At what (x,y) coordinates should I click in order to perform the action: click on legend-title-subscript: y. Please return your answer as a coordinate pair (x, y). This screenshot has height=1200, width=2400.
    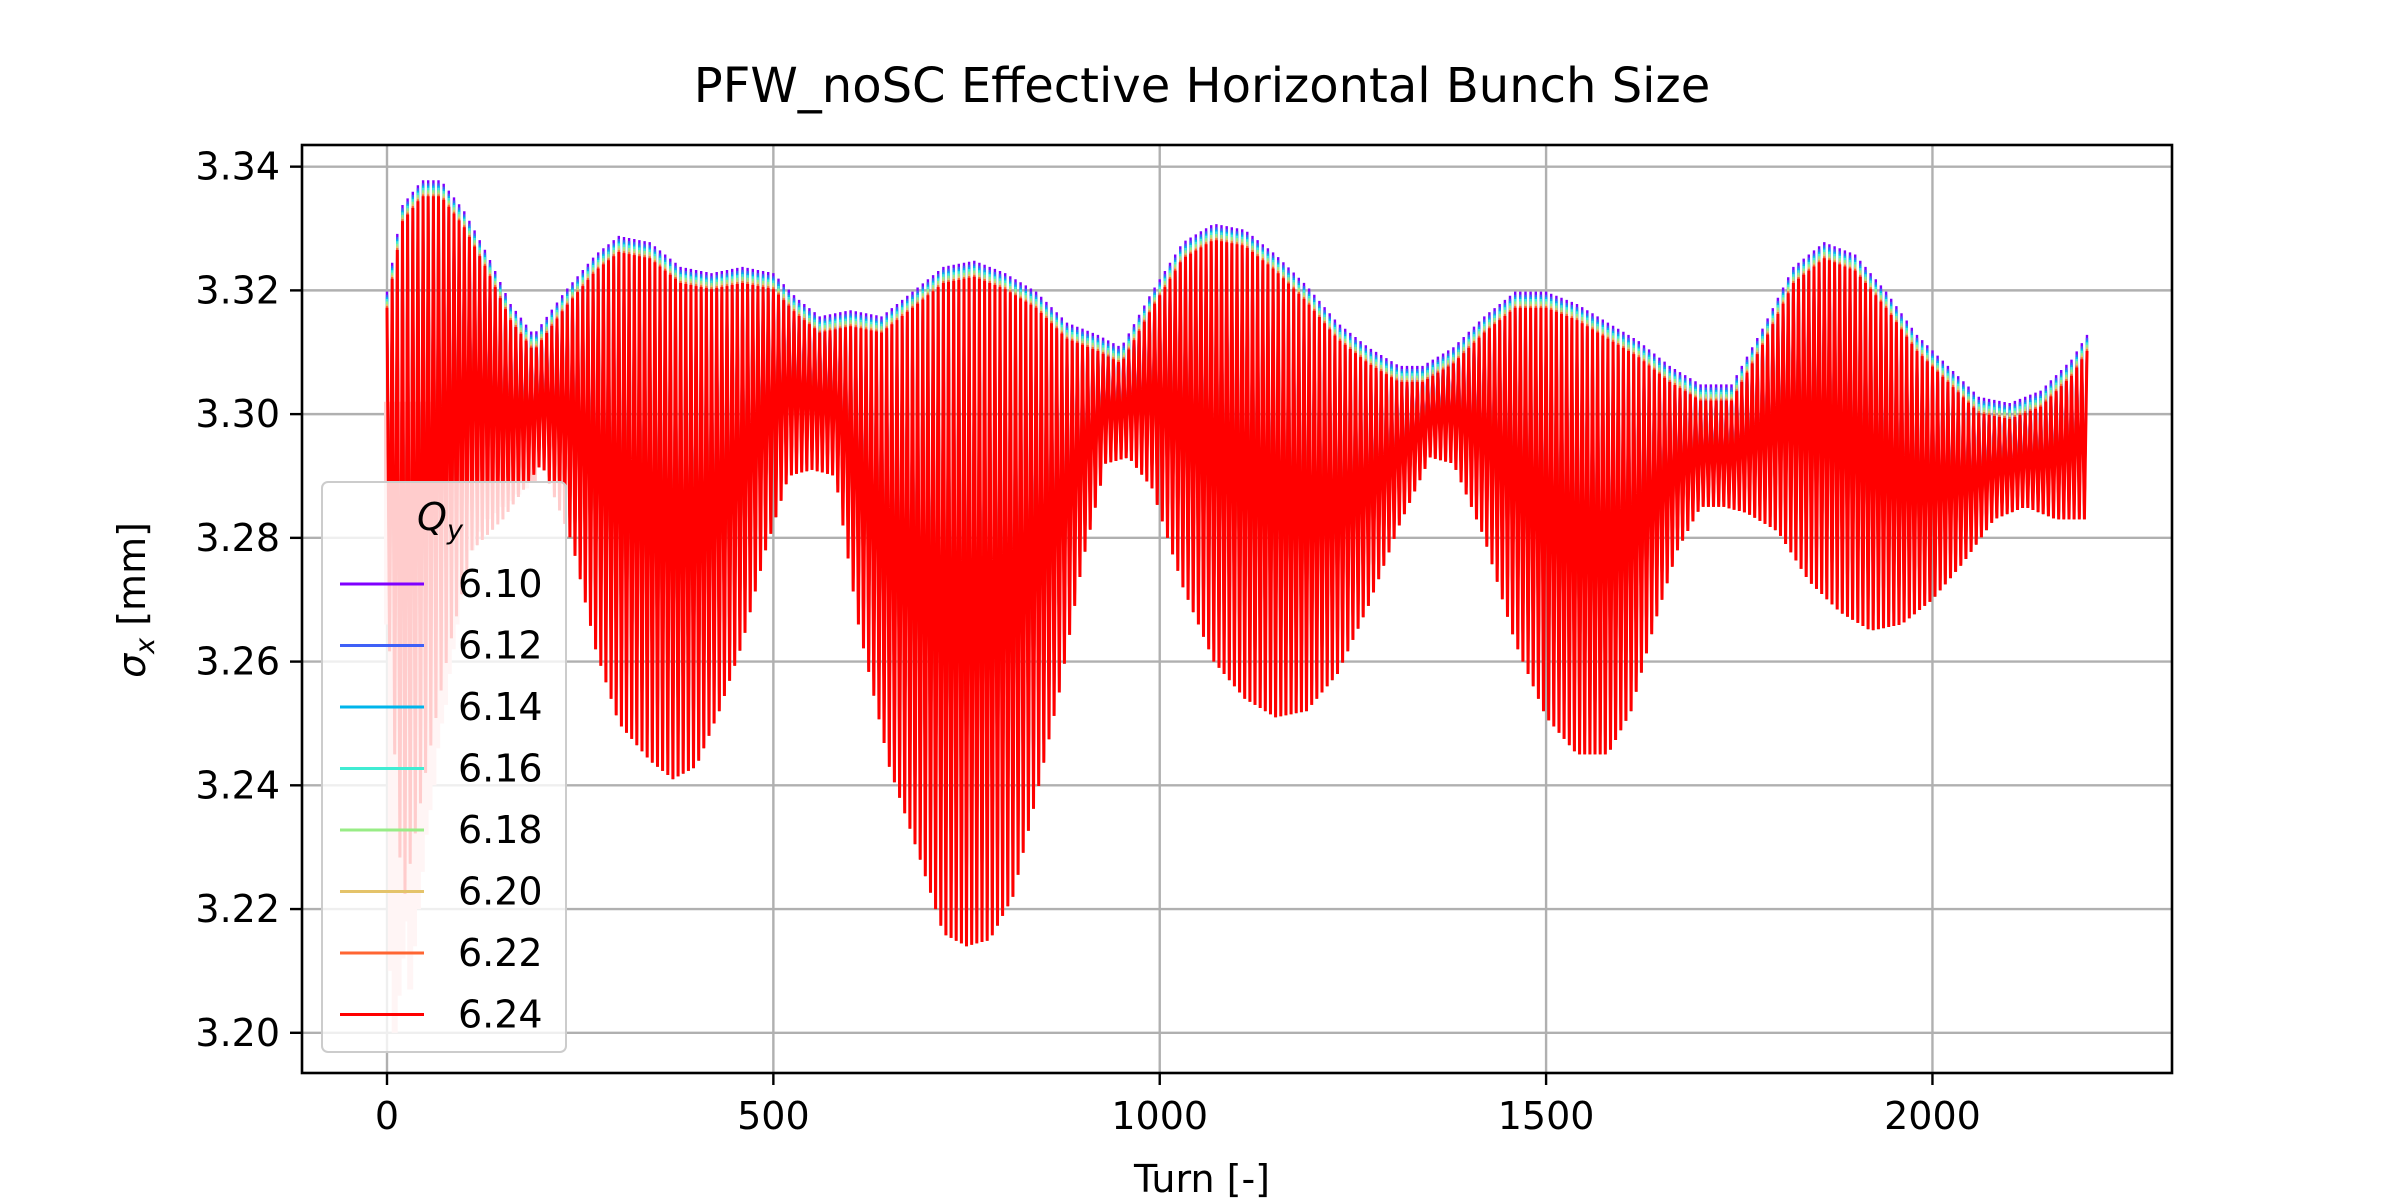
    Looking at the image, I should click on (455, 530).